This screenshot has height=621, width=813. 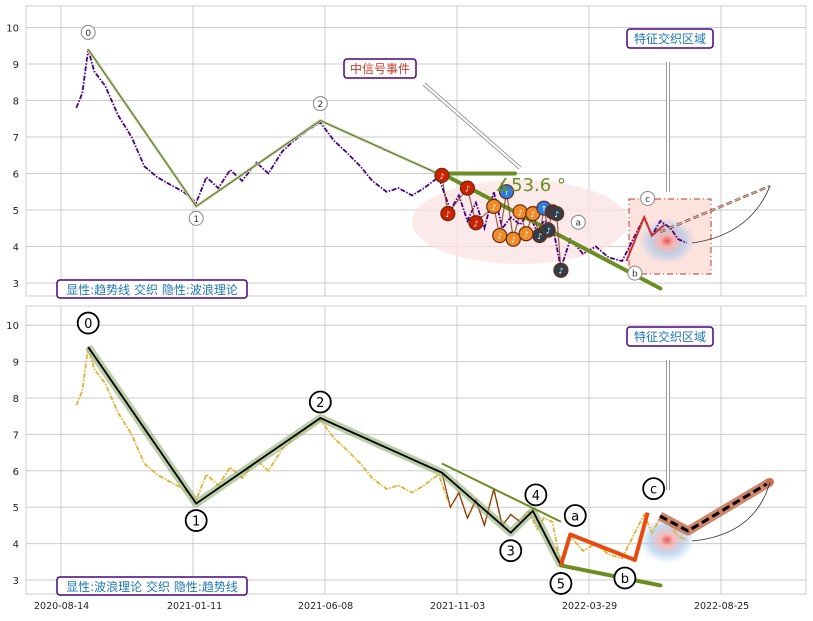 I want to click on top-region-callout-text: 特征交织区域, so click(x=670, y=38).